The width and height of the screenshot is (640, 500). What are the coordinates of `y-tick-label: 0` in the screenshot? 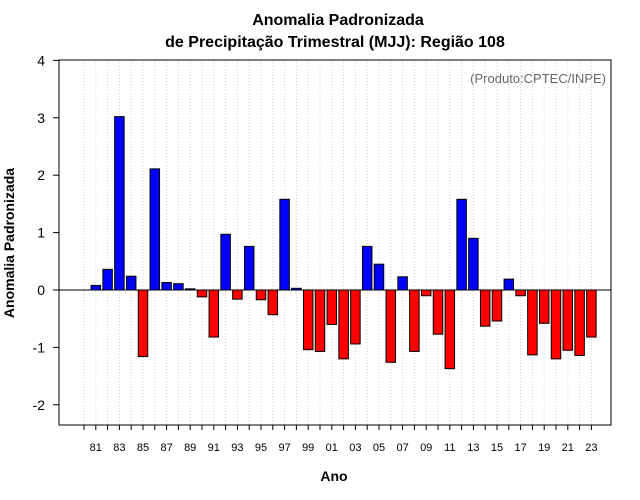 It's located at (41, 290).